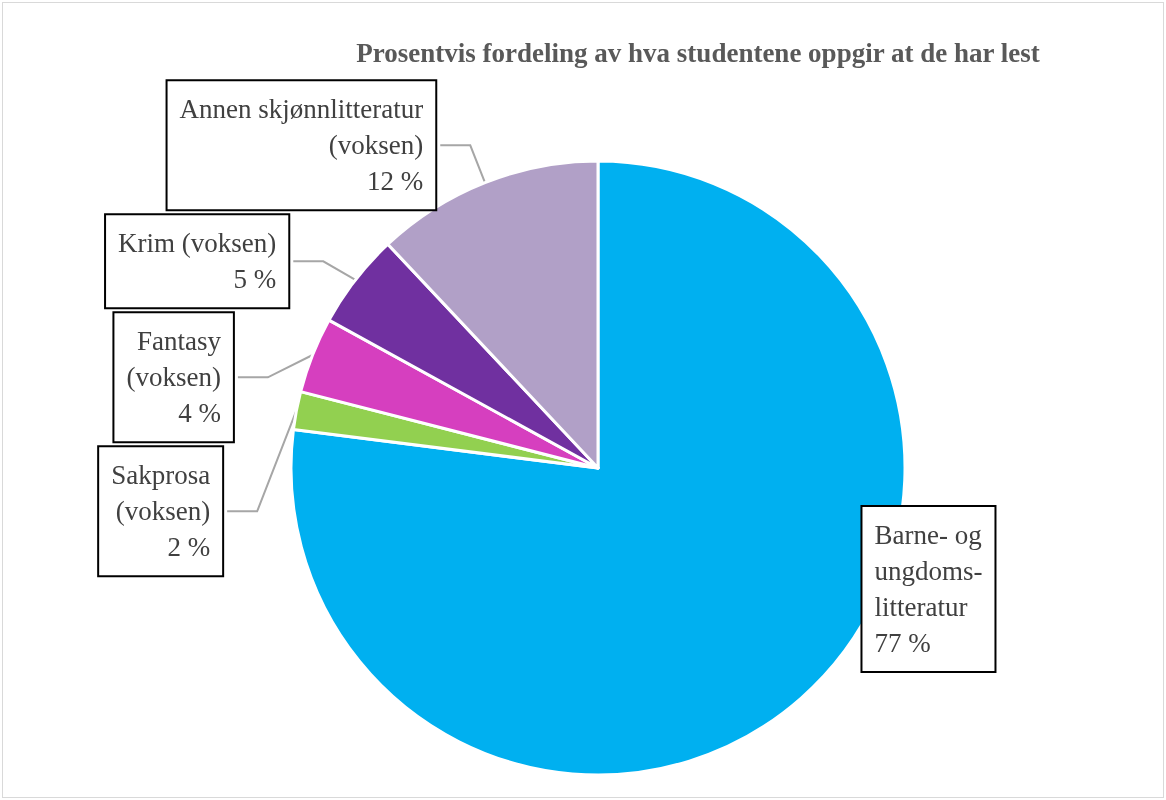 Image resolution: width=1166 pixels, height=800 pixels. I want to click on slice-label: Krim (voksen), so click(197, 243).